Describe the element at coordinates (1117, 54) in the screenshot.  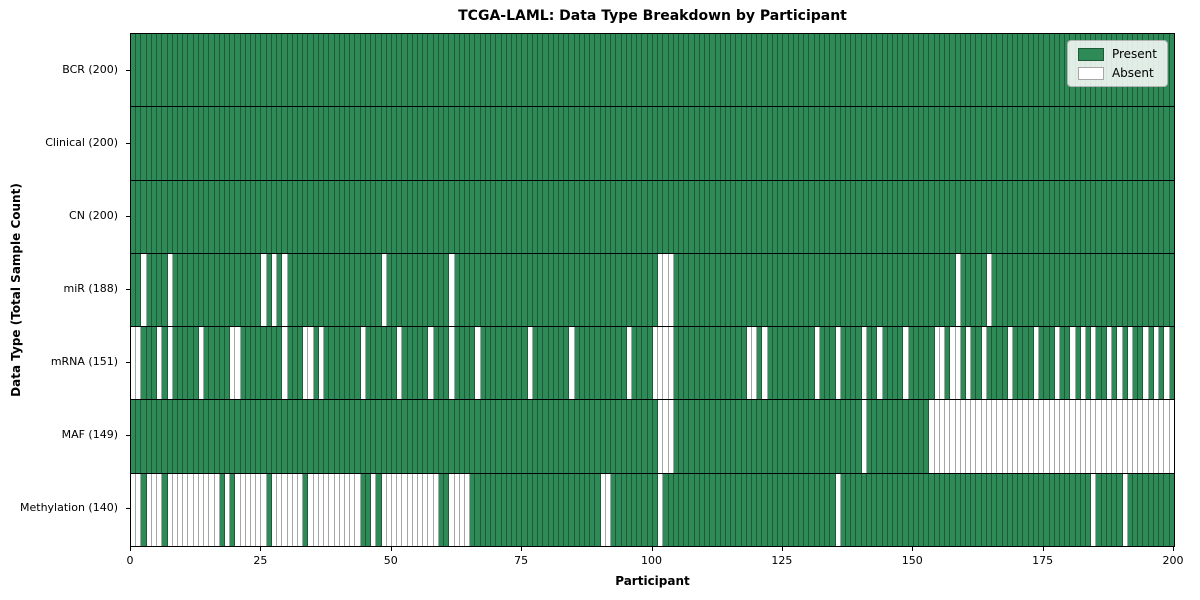
I see `legend-item-present: Present` at that location.